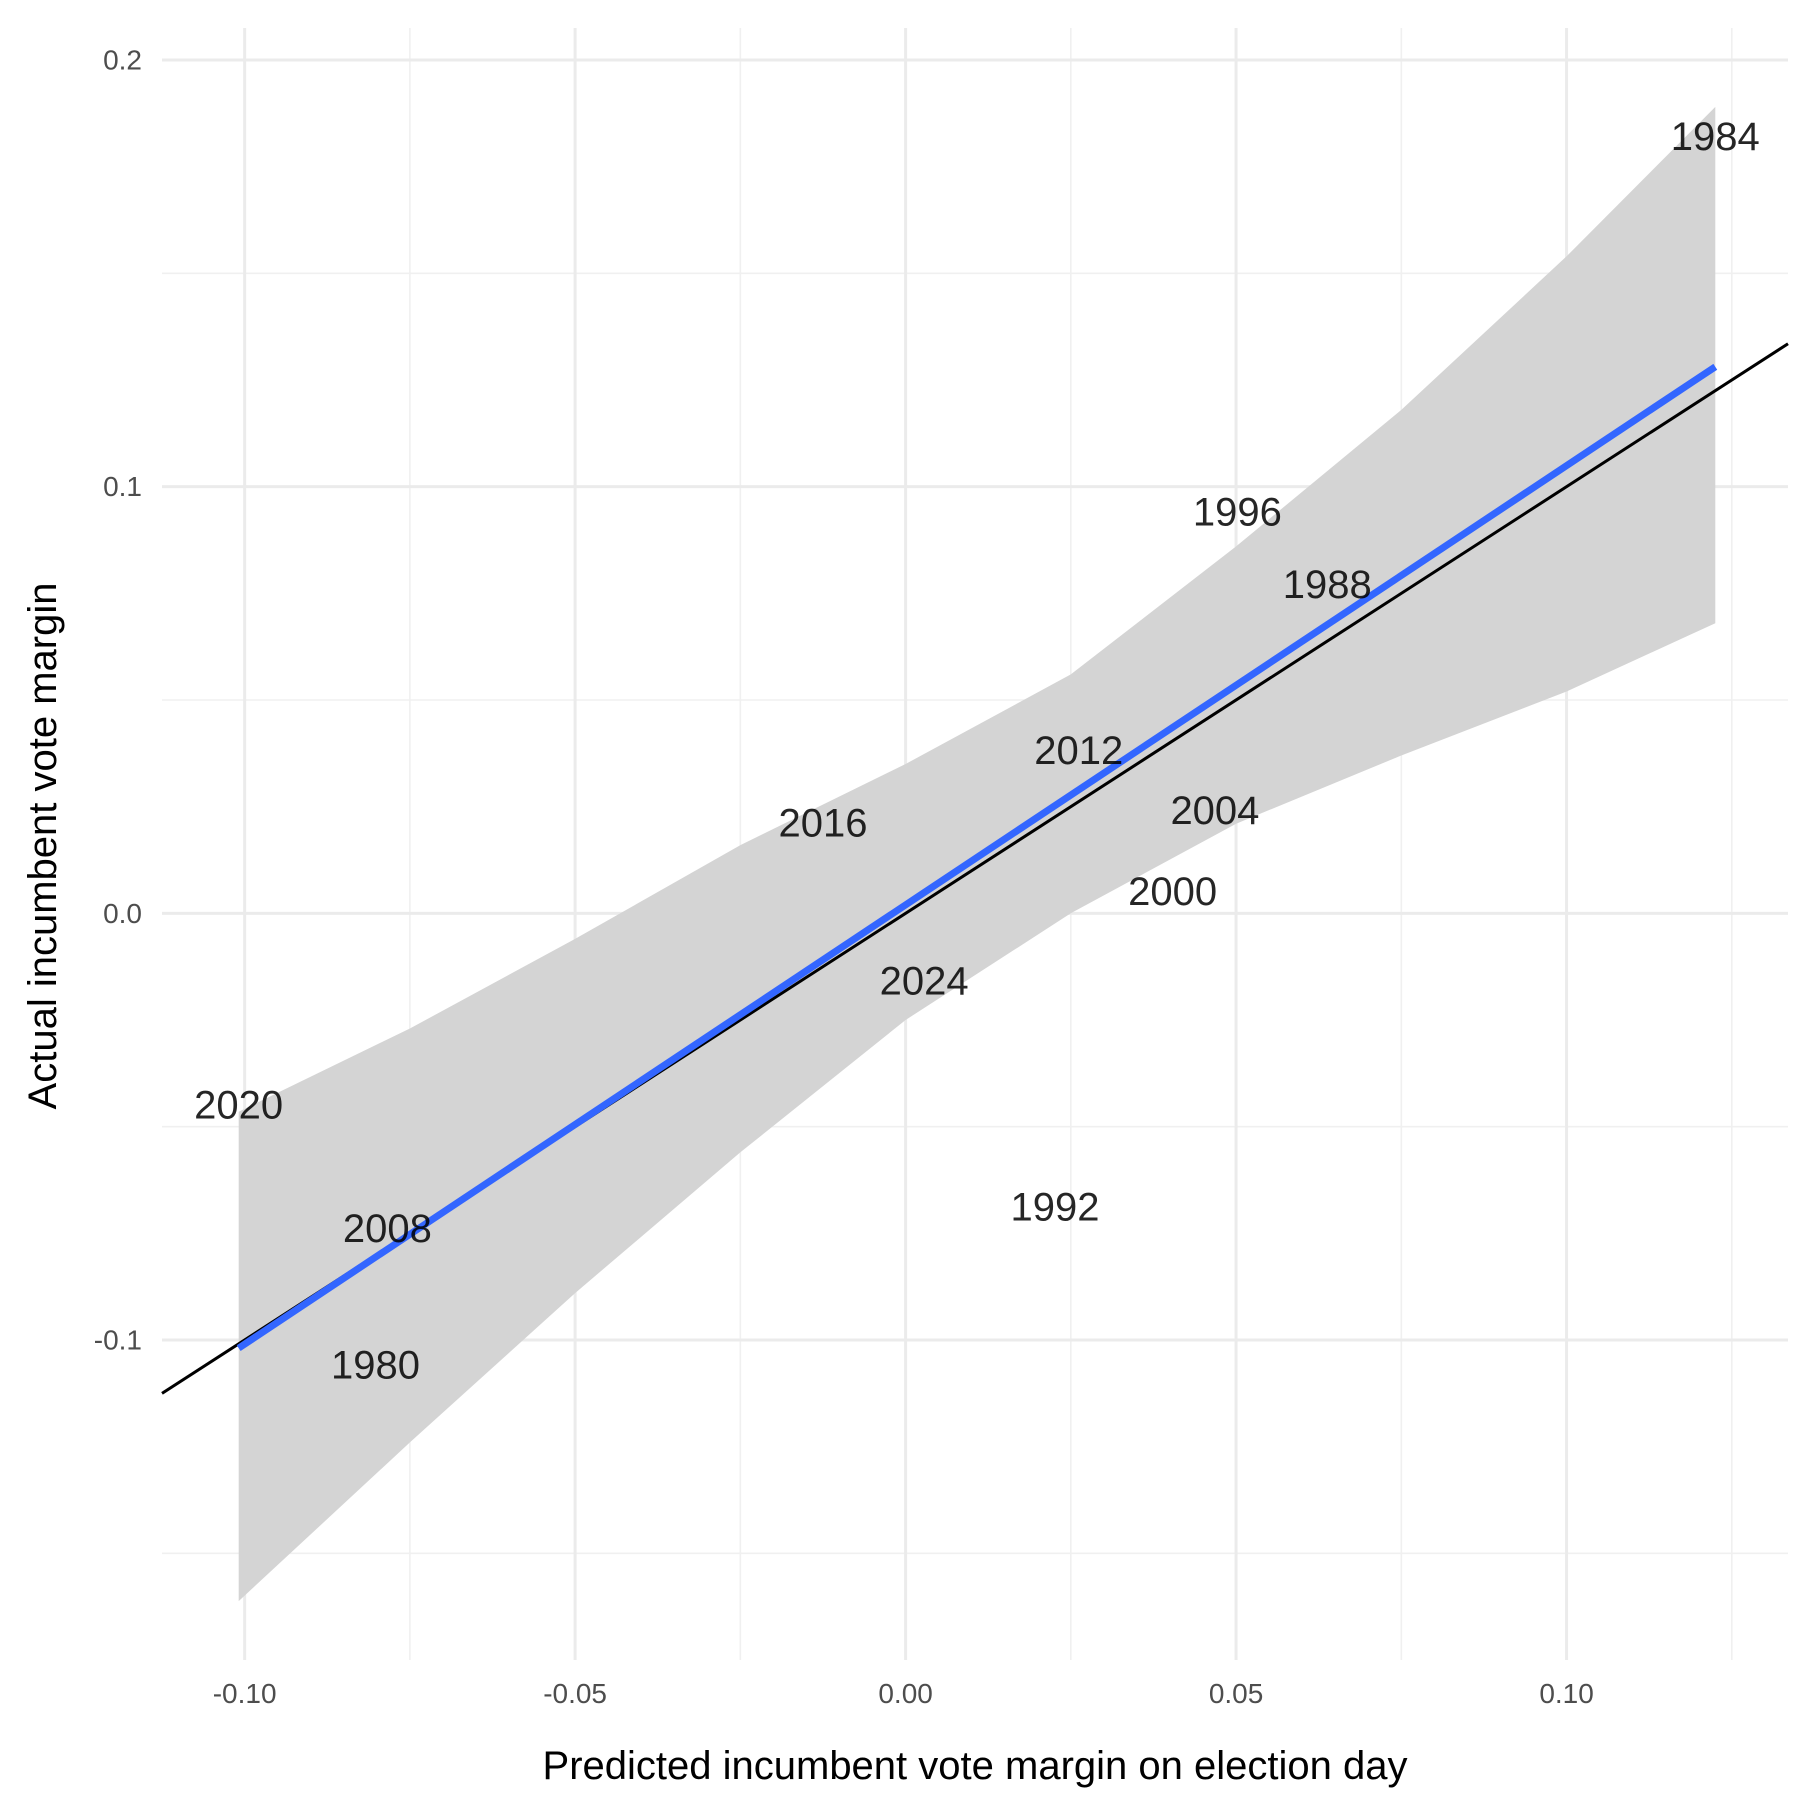  I want to click on y-tick-label: 0.1, so click(122, 486).